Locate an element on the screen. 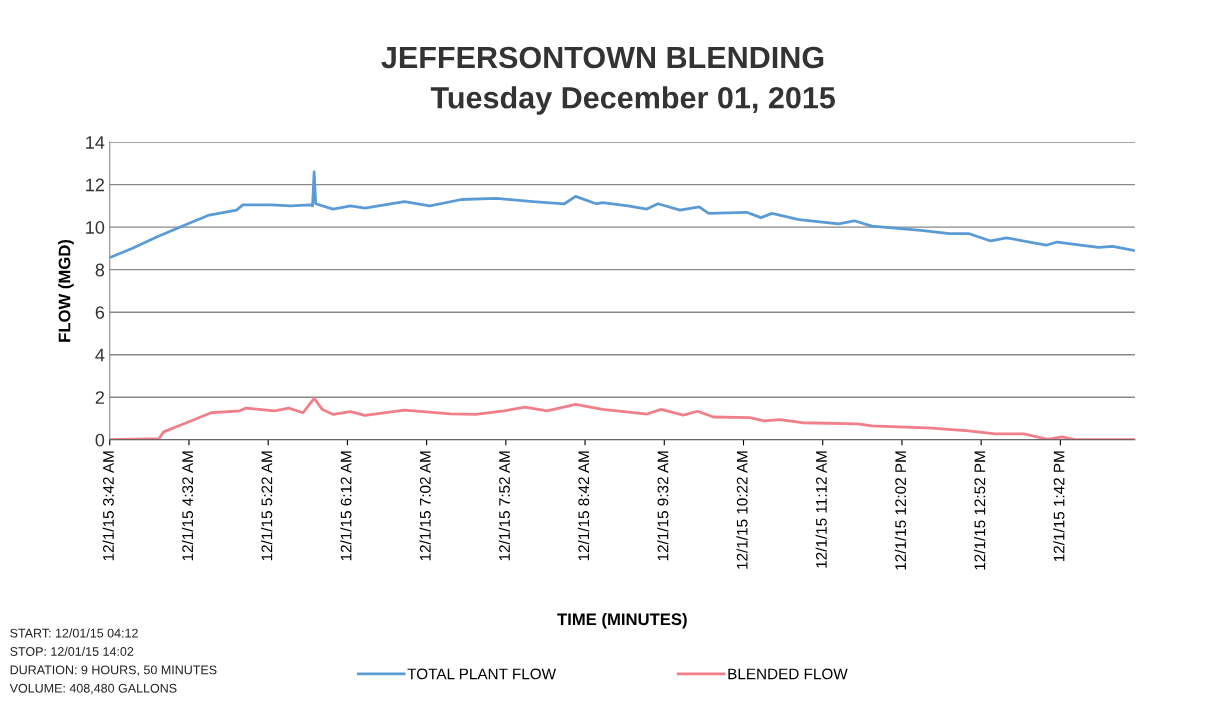 Image resolution: width=1206 pixels, height=707 pixels. x-tick-label: 12/1/15 9:32 AM is located at coordinates (663, 506).